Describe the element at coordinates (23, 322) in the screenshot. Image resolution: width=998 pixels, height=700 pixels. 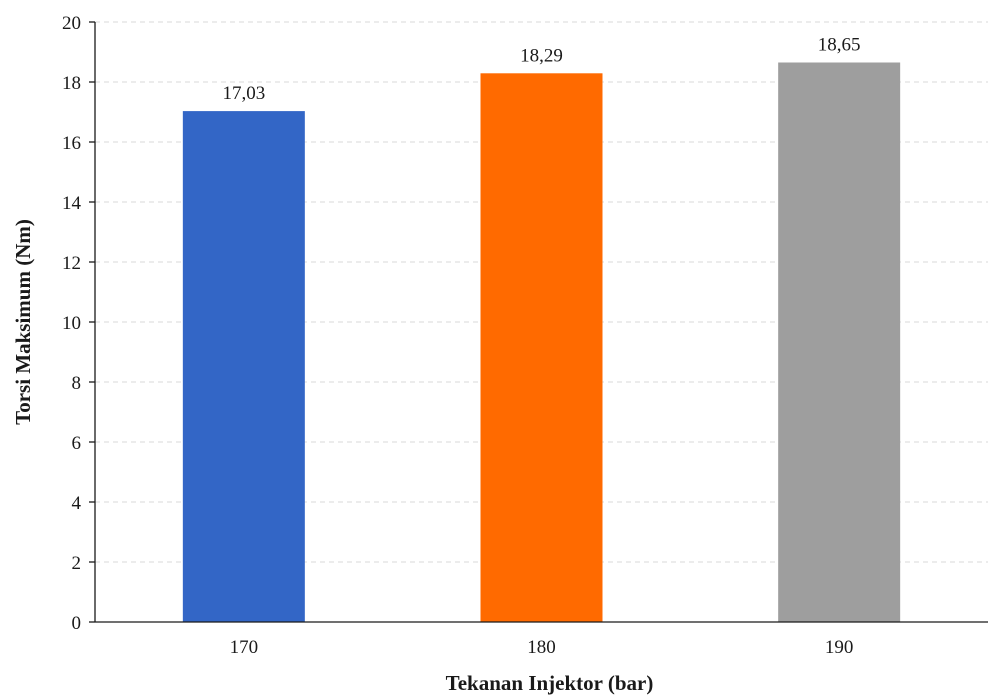
I see `y-axis-title: Torsi Maksimum (Nm)` at that location.